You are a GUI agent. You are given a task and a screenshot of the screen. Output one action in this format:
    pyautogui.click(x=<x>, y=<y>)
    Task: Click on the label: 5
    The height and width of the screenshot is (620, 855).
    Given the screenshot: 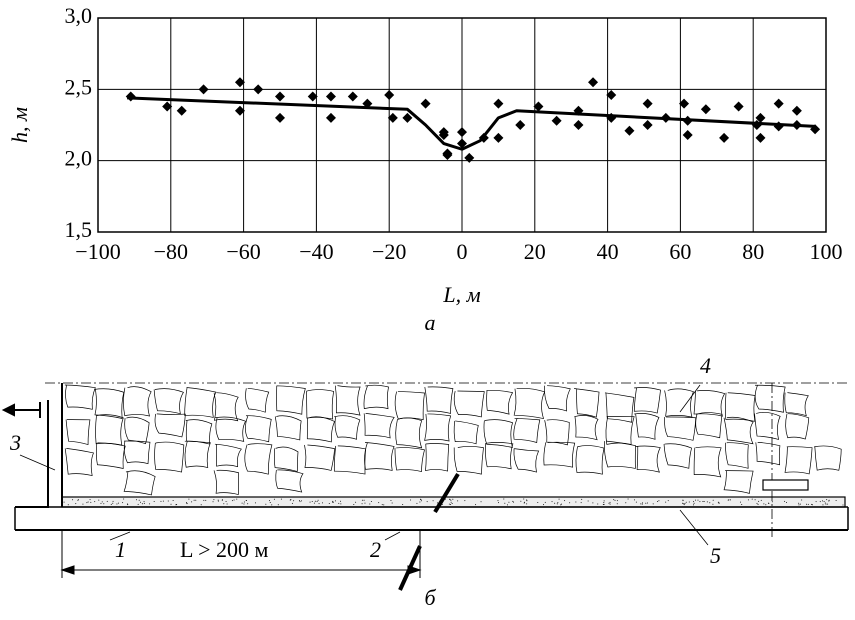 What is the action you would take?
    pyautogui.click(x=715, y=555)
    